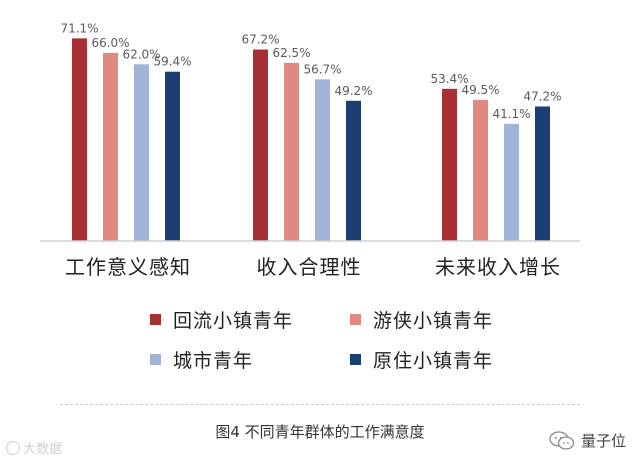 The image size is (640, 463). Describe the element at coordinates (449, 79) in the screenshot. I see `value-label-1-3: 53.4%` at that location.